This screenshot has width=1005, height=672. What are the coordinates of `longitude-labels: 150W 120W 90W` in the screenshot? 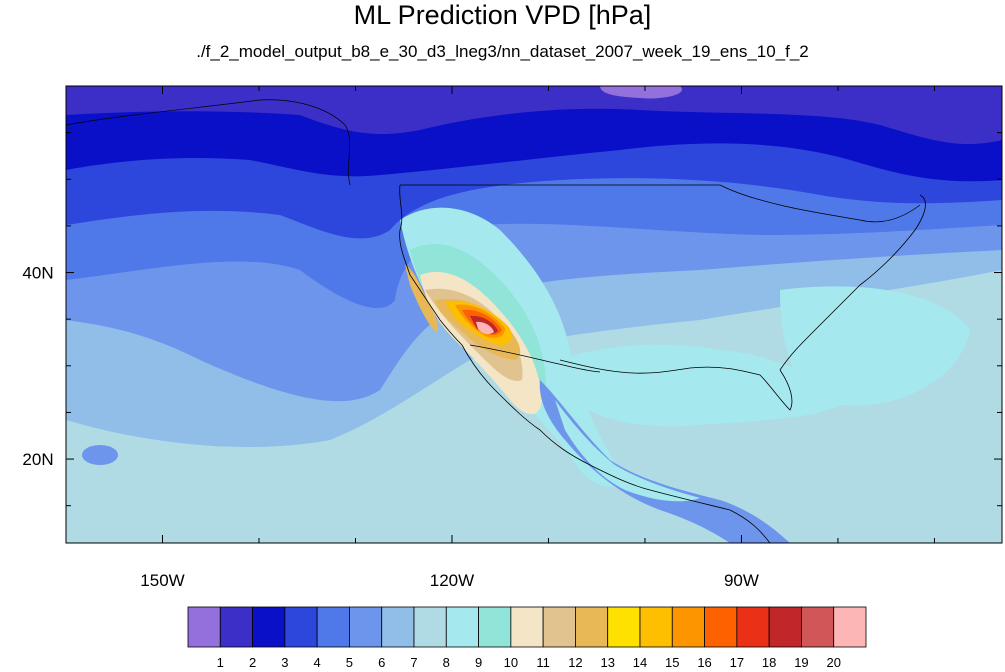 It's located at (449, 580).